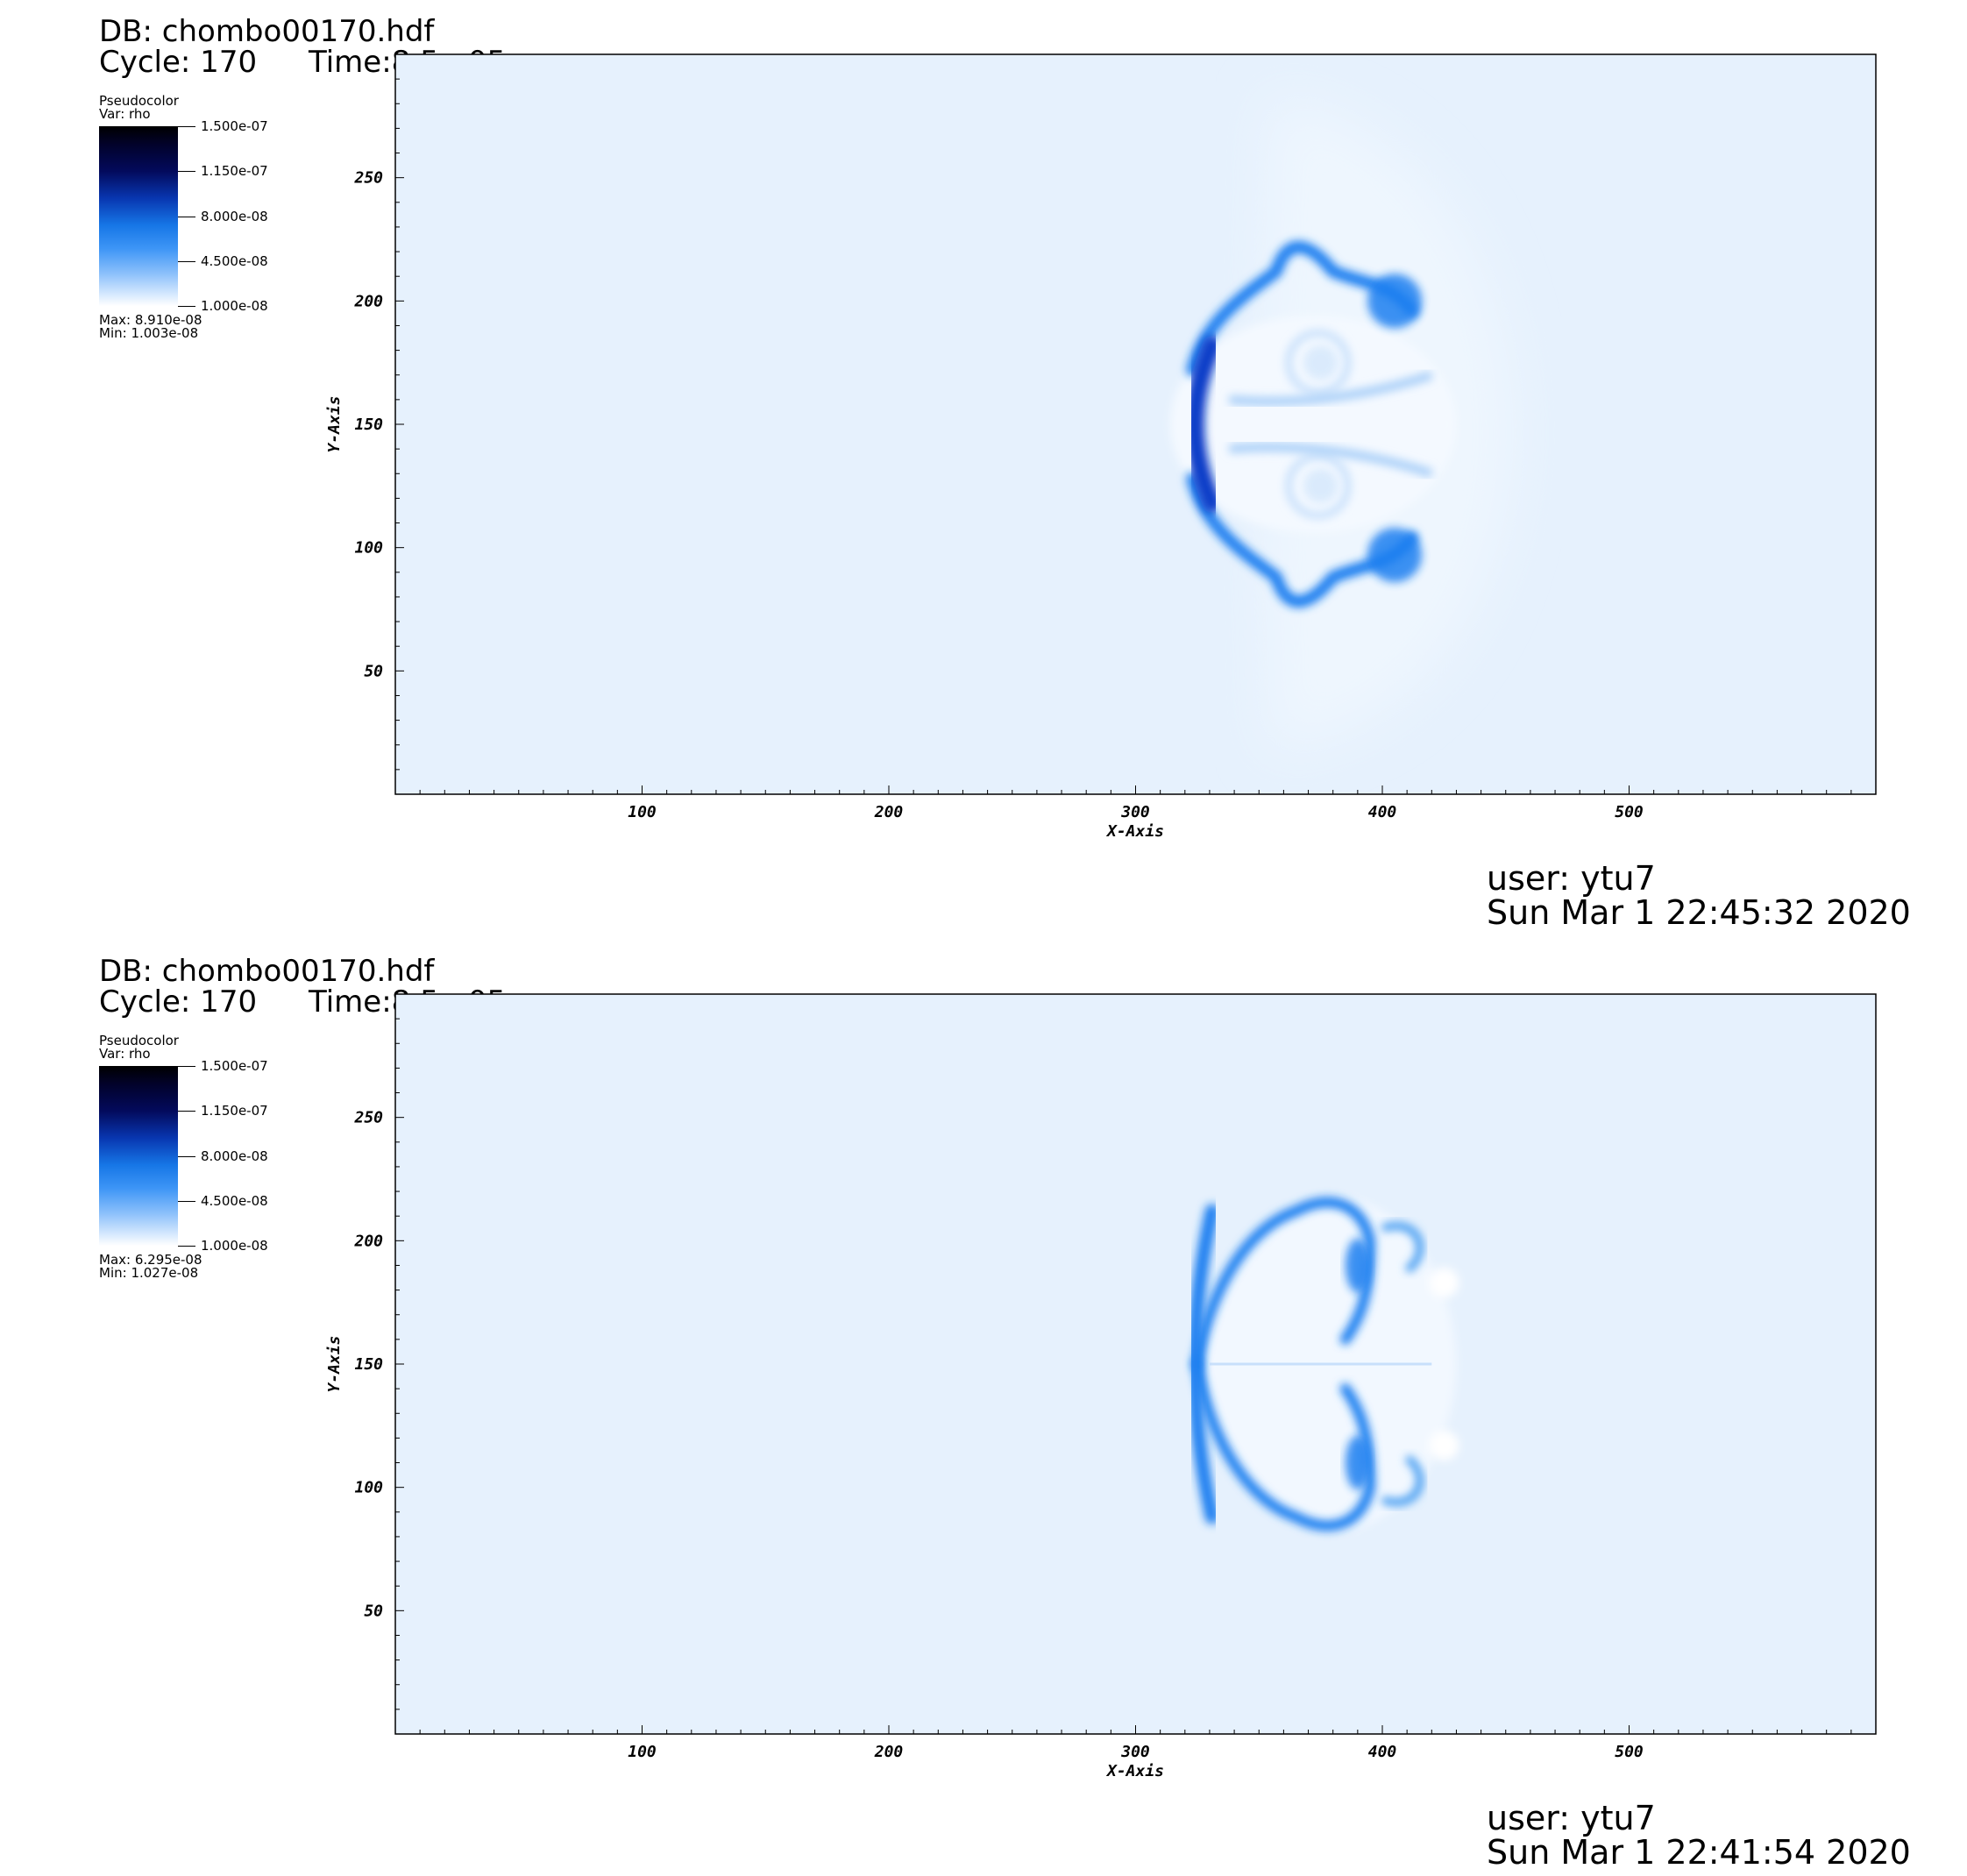 This screenshot has height=1876, width=1967. Describe the element at coordinates (1402, 1248) in the screenshot. I see `upper-curl` at that location.